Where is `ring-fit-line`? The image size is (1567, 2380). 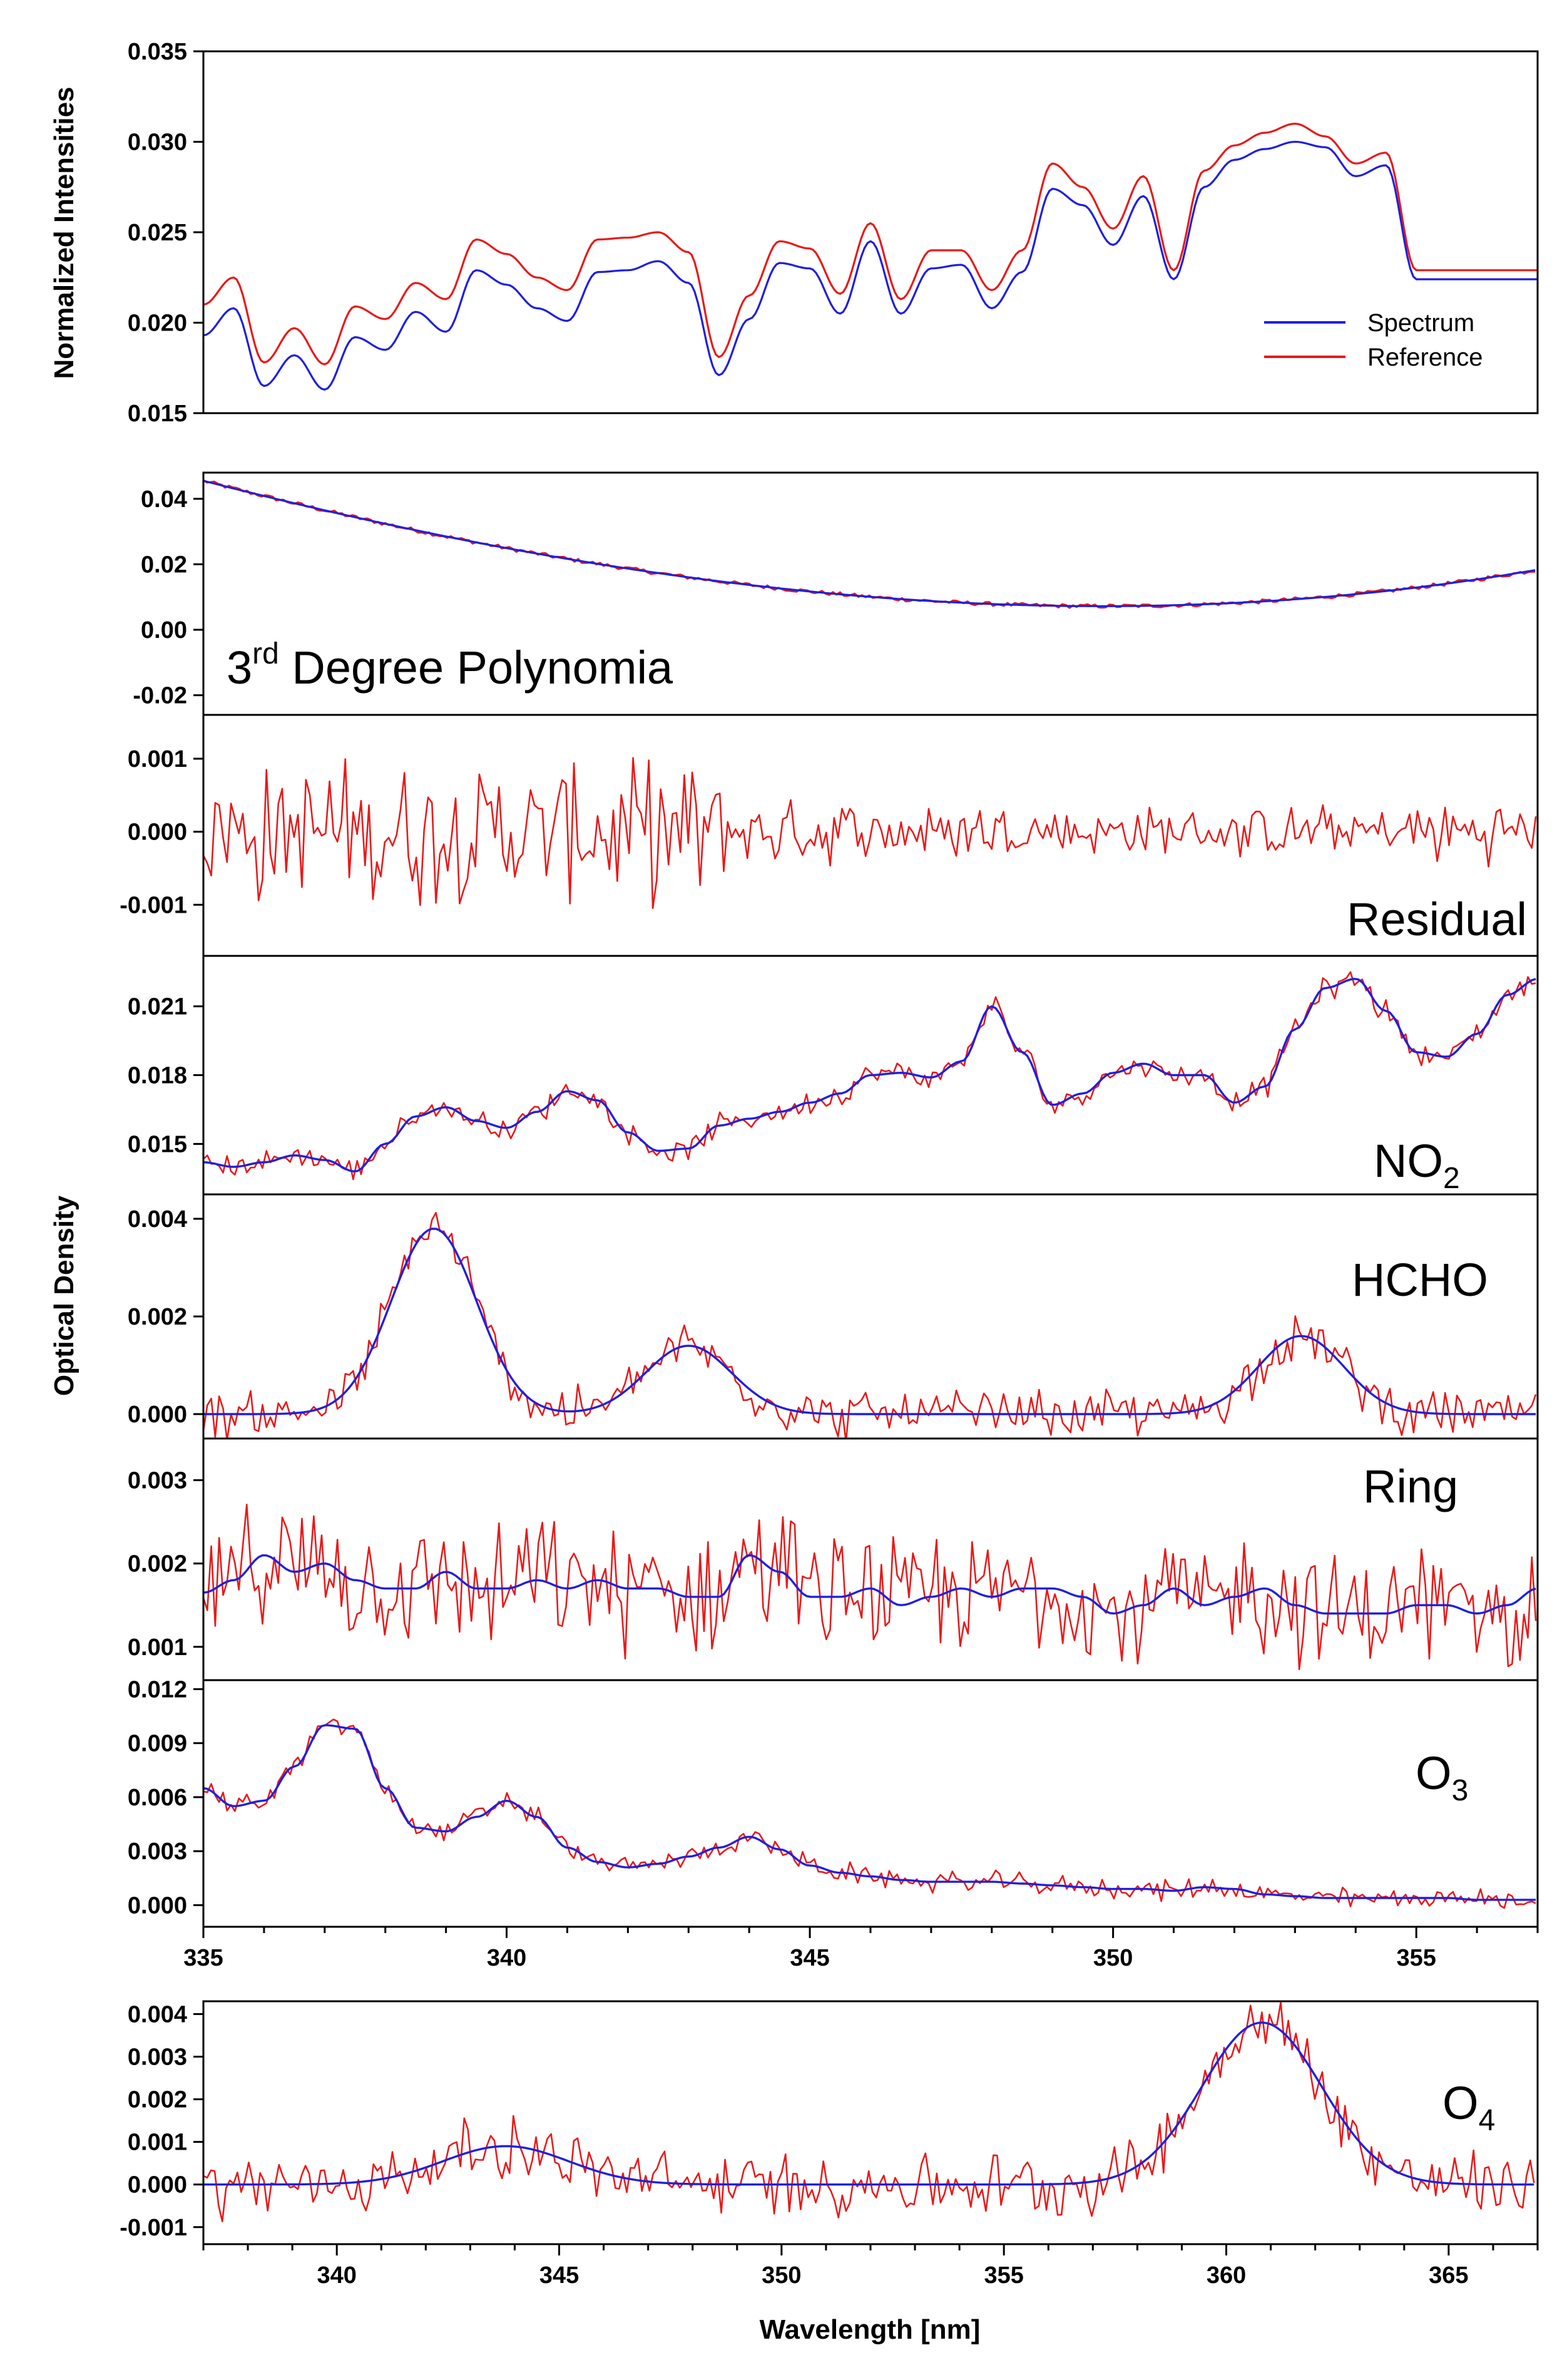 ring-fit-line is located at coordinates (869, 1585).